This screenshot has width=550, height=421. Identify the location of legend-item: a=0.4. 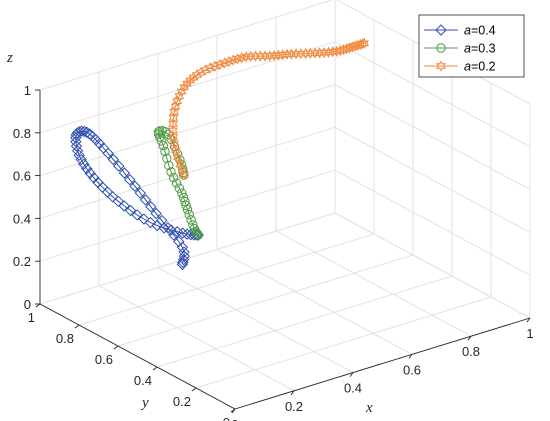
(460, 31).